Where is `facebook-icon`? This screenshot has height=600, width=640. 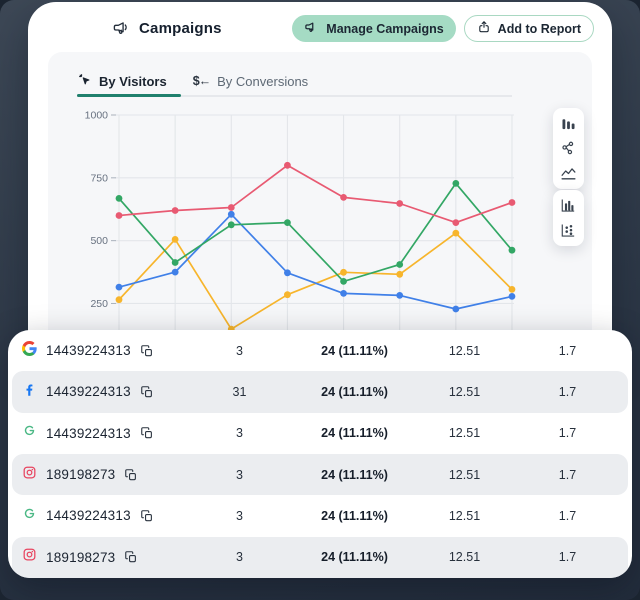 facebook-icon is located at coordinates (29, 392).